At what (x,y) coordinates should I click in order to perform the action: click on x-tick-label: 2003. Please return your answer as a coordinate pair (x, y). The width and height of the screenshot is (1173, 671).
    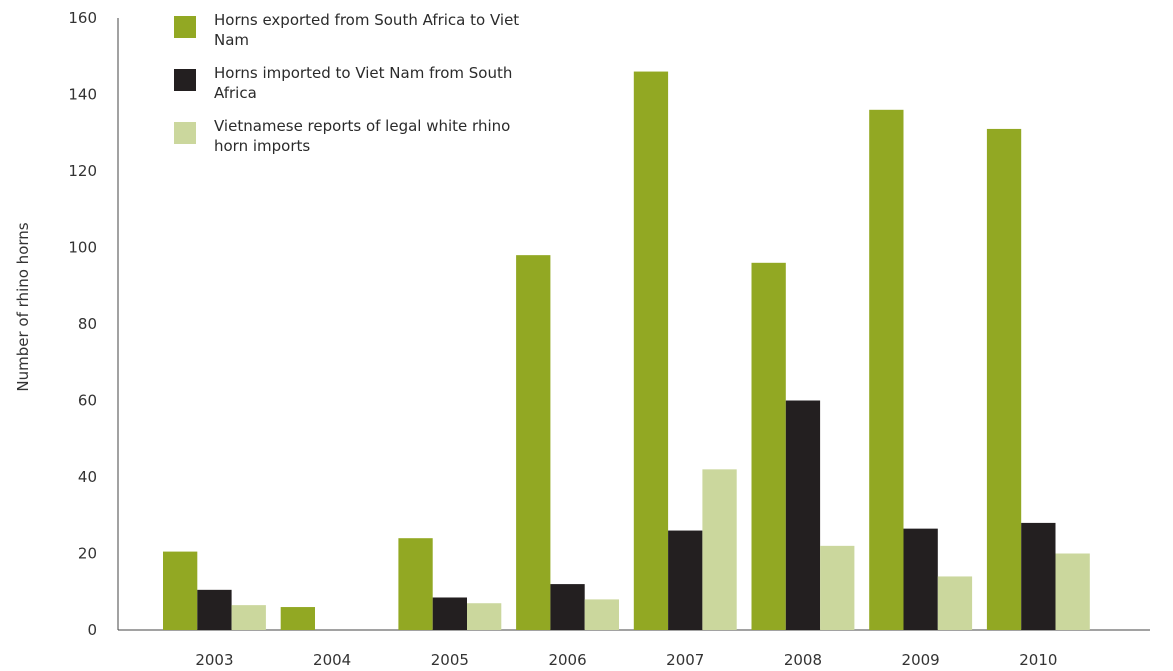
    Looking at the image, I should click on (214, 660).